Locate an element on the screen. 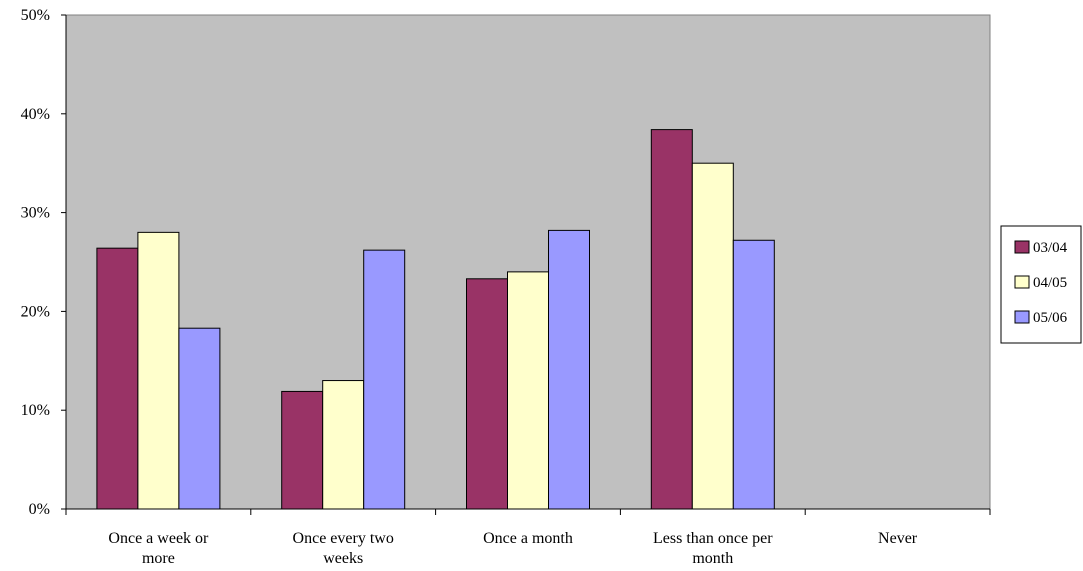 This screenshot has height=571, width=1083. y-tick-label: 40% is located at coordinates (35, 114).